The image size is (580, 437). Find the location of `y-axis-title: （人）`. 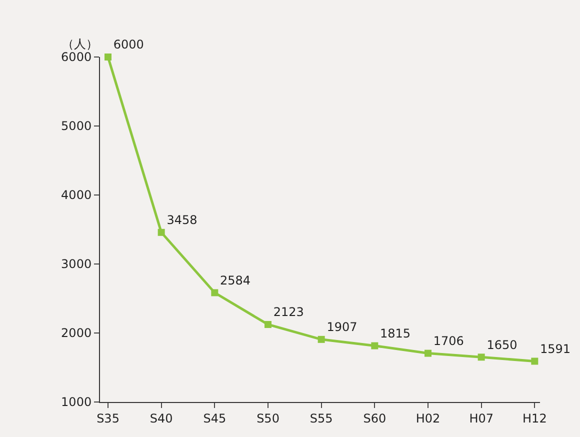

y-axis-title: （人） is located at coordinates (80, 44).